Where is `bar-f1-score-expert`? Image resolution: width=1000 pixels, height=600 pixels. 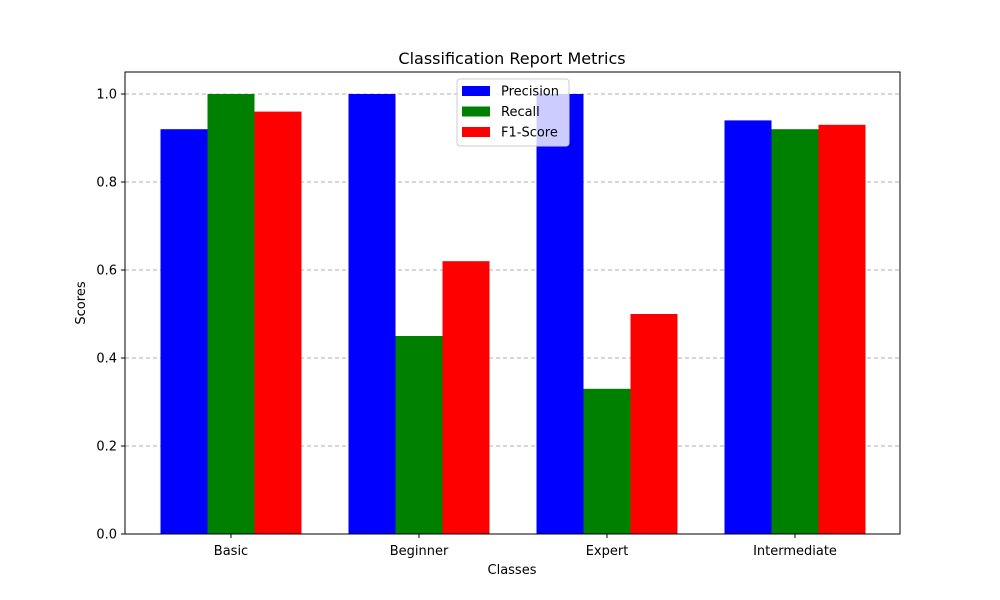 bar-f1-score-expert is located at coordinates (654, 424).